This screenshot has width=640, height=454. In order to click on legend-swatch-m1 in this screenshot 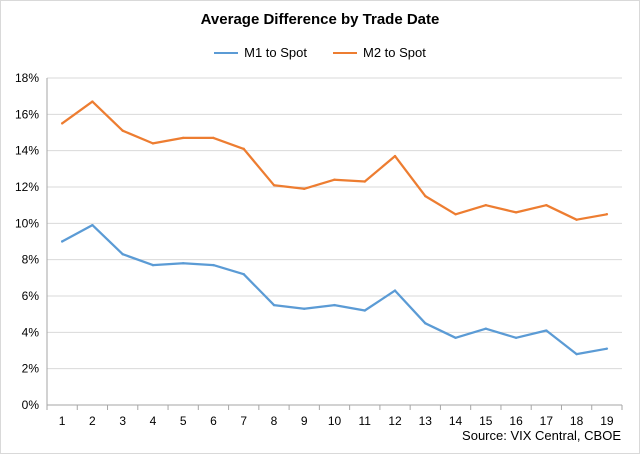, I will do `click(226, 52)`.